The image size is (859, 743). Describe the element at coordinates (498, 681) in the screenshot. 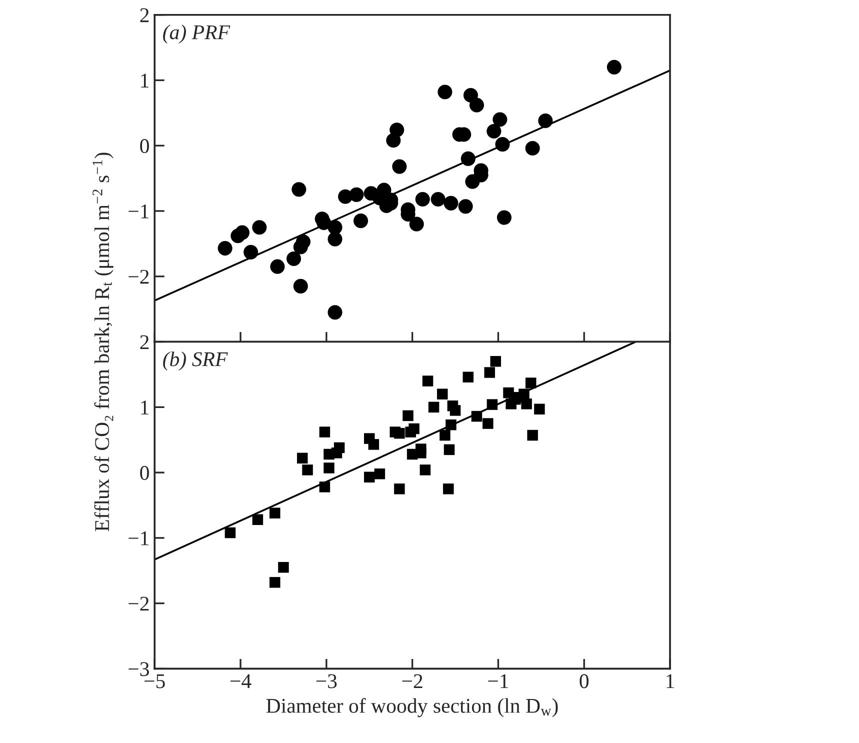

I see `x-tick-label: −1` at that location.